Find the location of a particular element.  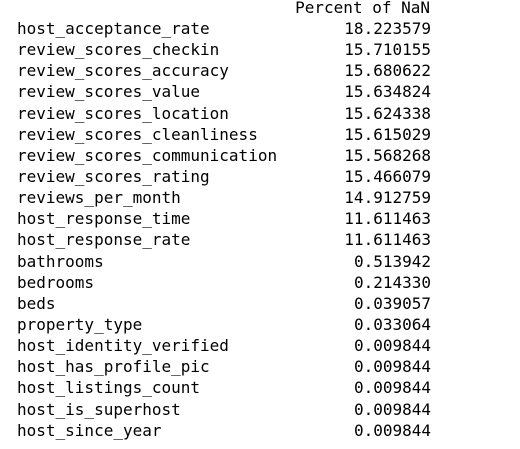

table-row: host_response_time 11.611463 is located at coordinates (224, 218).